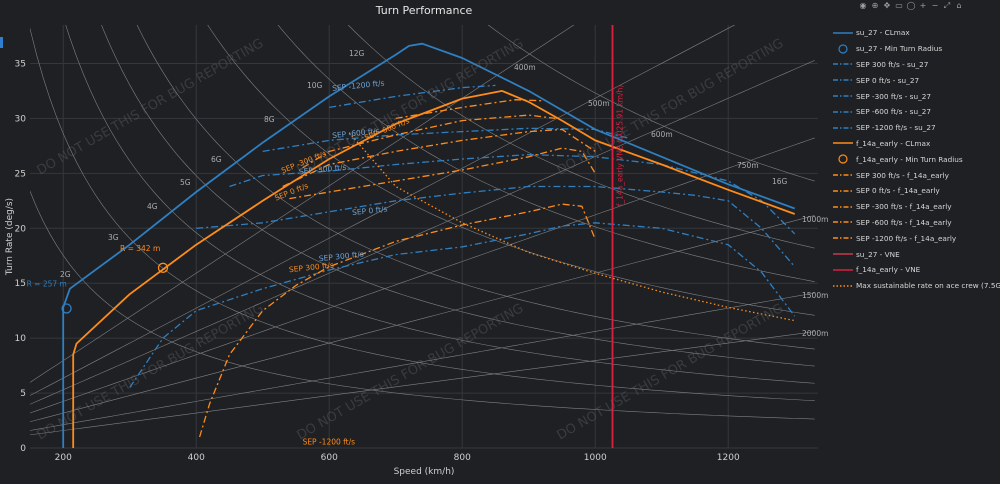  I want to click on x-axis-title: Speed (km/h), so click(424, 472).